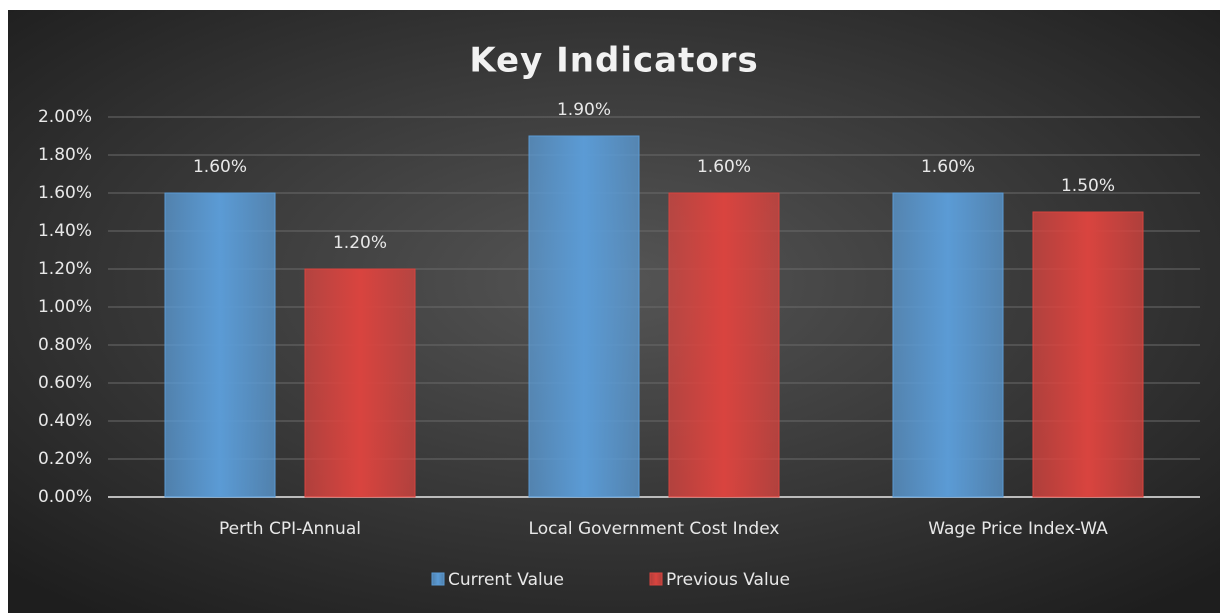 The image size is (1228, 613). What do you see at coordinates (65, 459) in the screenshot?
I see `y-tick-label: 0.20%` at bounding box center [65, 459].